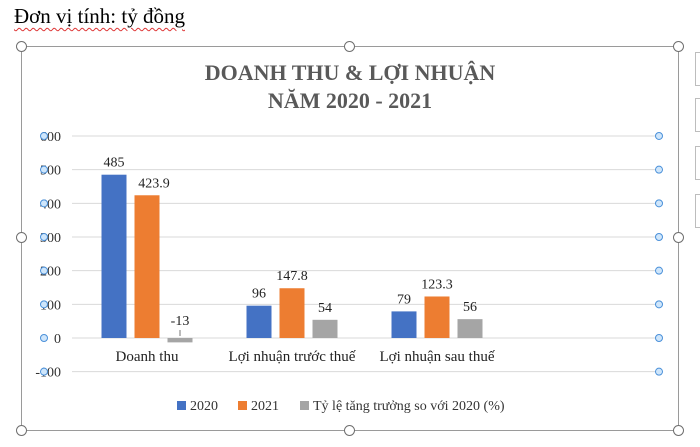 This screenshot has width=700, height=447. I want to click on legend-entry: Tỷ lệ tăng trưởng so với 2020 (%), so click(409, 406).